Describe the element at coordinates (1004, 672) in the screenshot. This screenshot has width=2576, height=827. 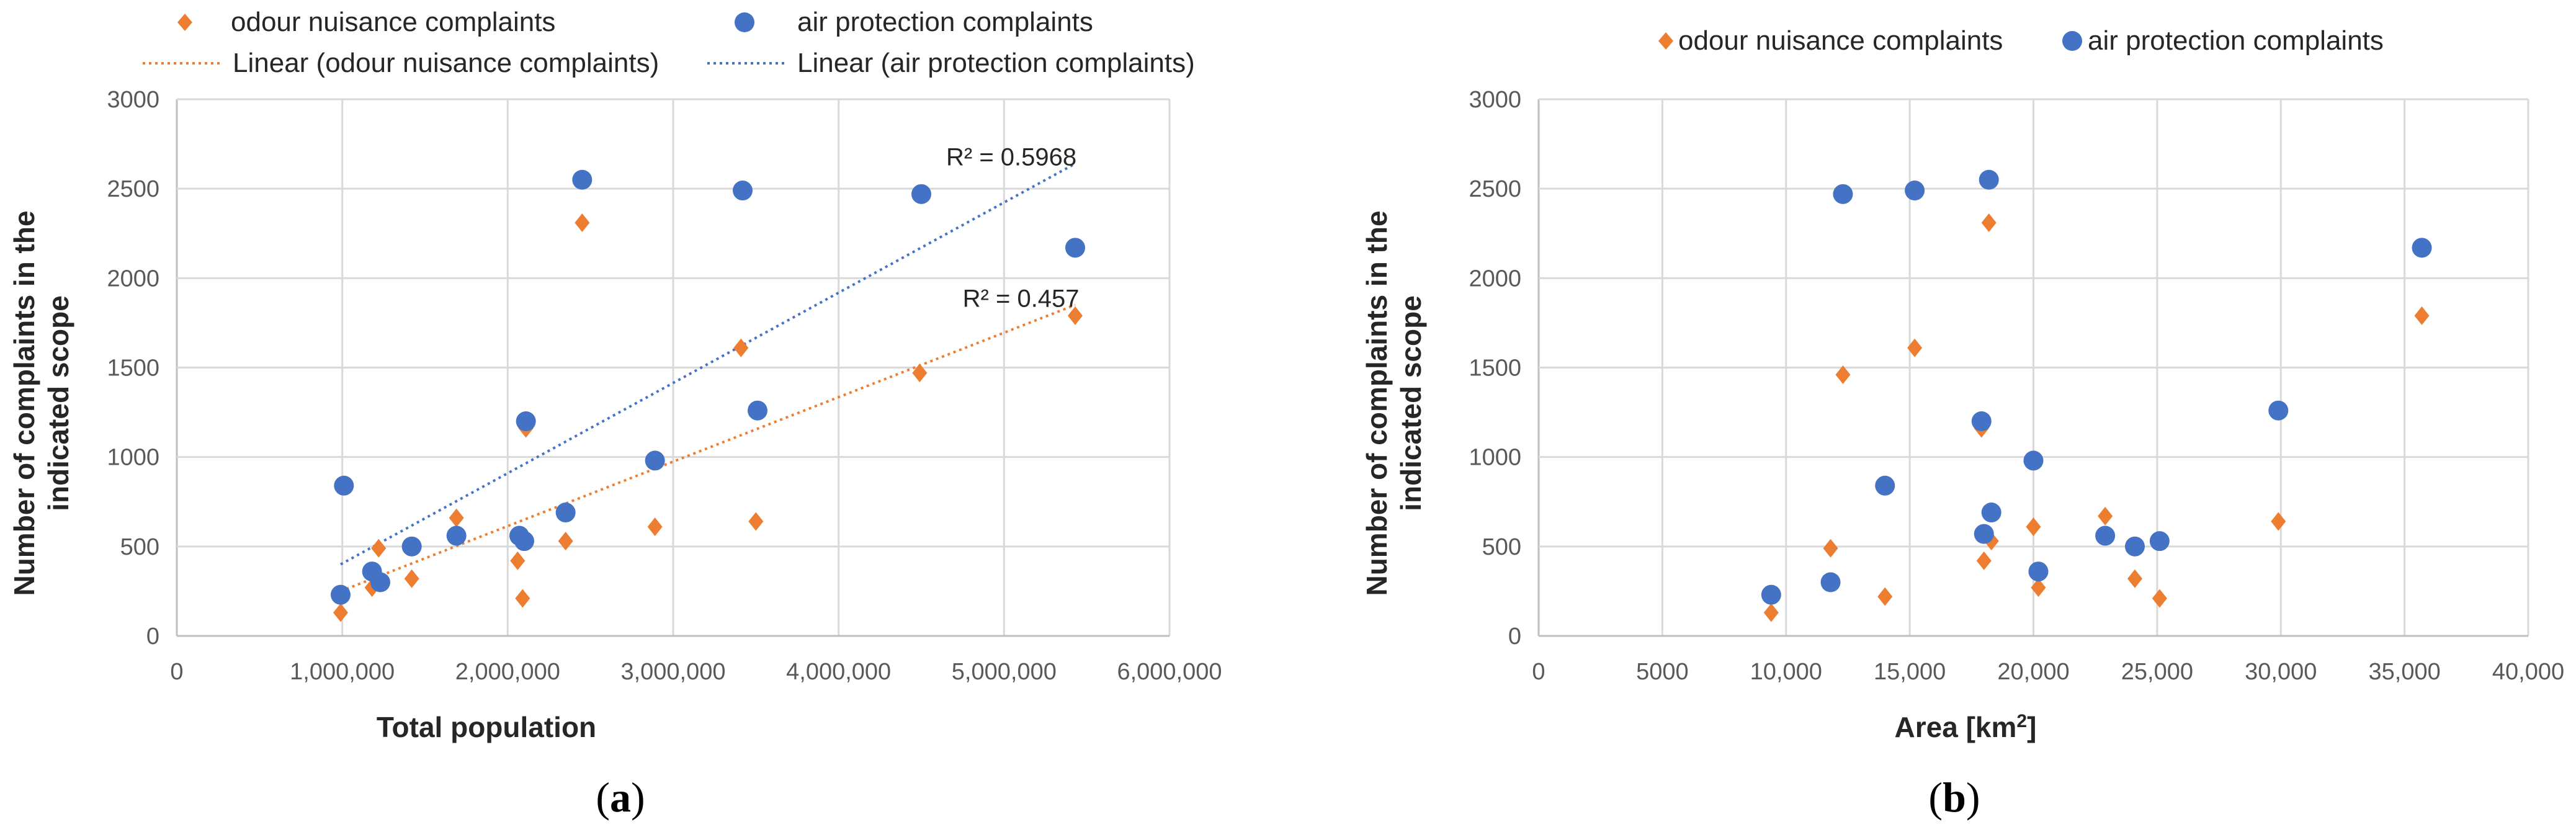
I see `x-tick-label: 5,000,000` at that location.